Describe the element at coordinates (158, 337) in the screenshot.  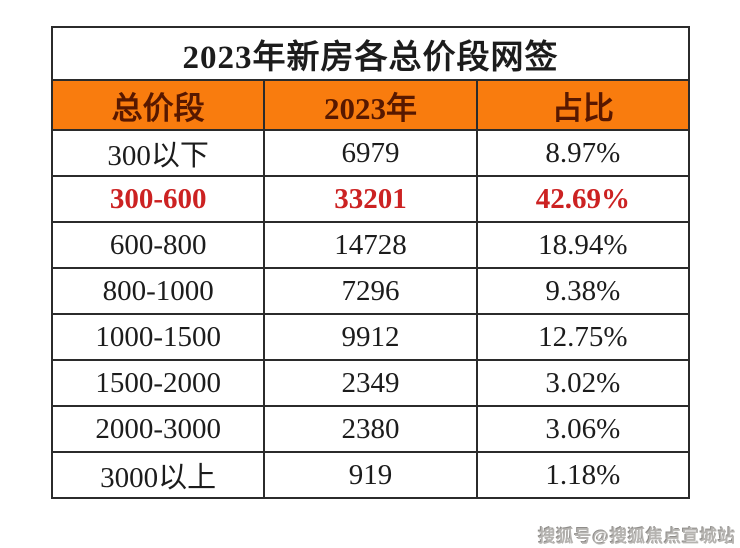
I see `cell-price-band: 1000-1500` at that location.